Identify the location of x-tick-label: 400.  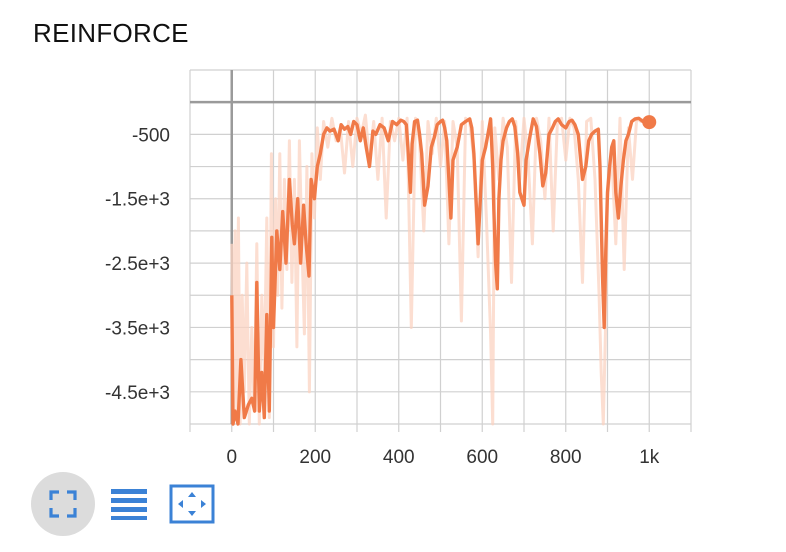
(399, 457).